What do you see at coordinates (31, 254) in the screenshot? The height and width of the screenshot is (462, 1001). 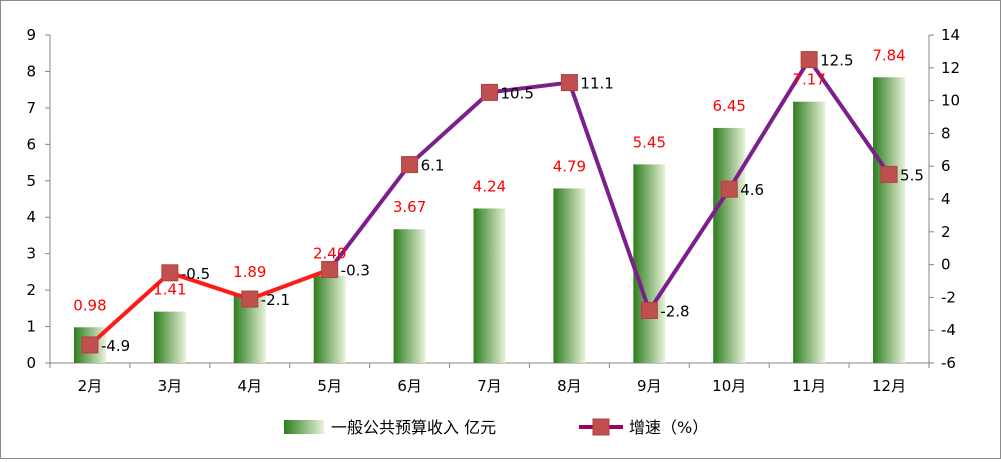 I see `y-left-tick-label: 3` at bounding box center [31, 254].